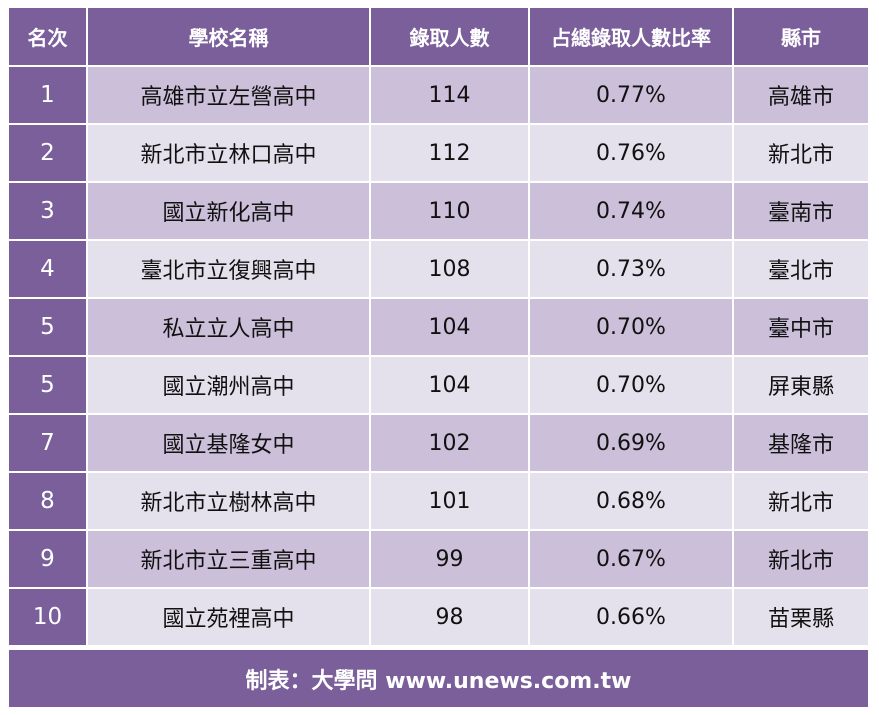  I want to click on table-row: 7 國立基隆女中 102 0.69% 基隆市, so click(438, 442).